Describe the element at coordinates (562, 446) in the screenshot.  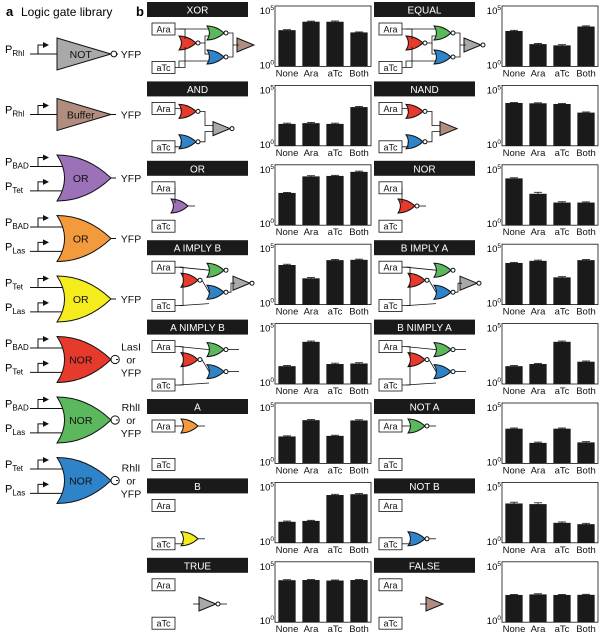
I see `bar-atc` at that location.